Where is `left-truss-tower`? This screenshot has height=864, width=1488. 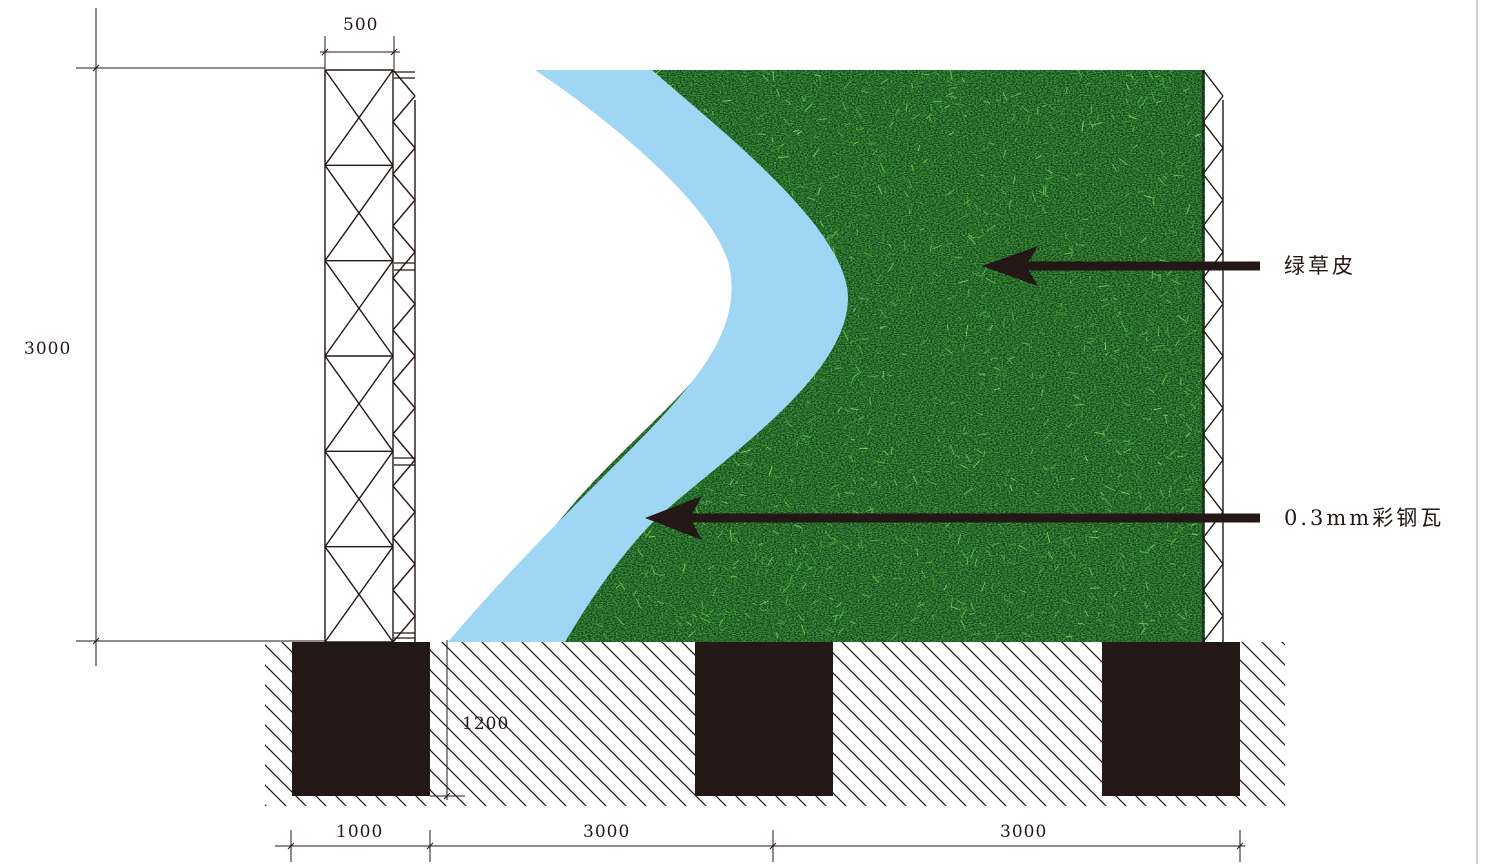
left-truss-tower is located at coordinates (370, 356).